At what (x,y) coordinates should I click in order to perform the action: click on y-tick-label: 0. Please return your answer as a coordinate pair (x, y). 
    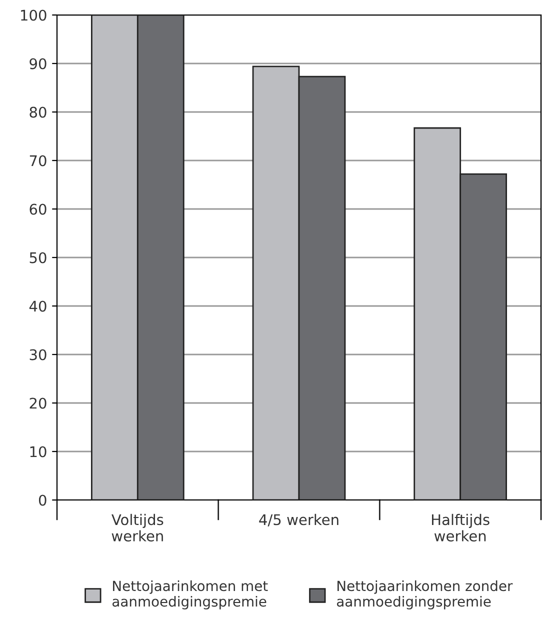
    Looking at the image, I should click on (42, 500).